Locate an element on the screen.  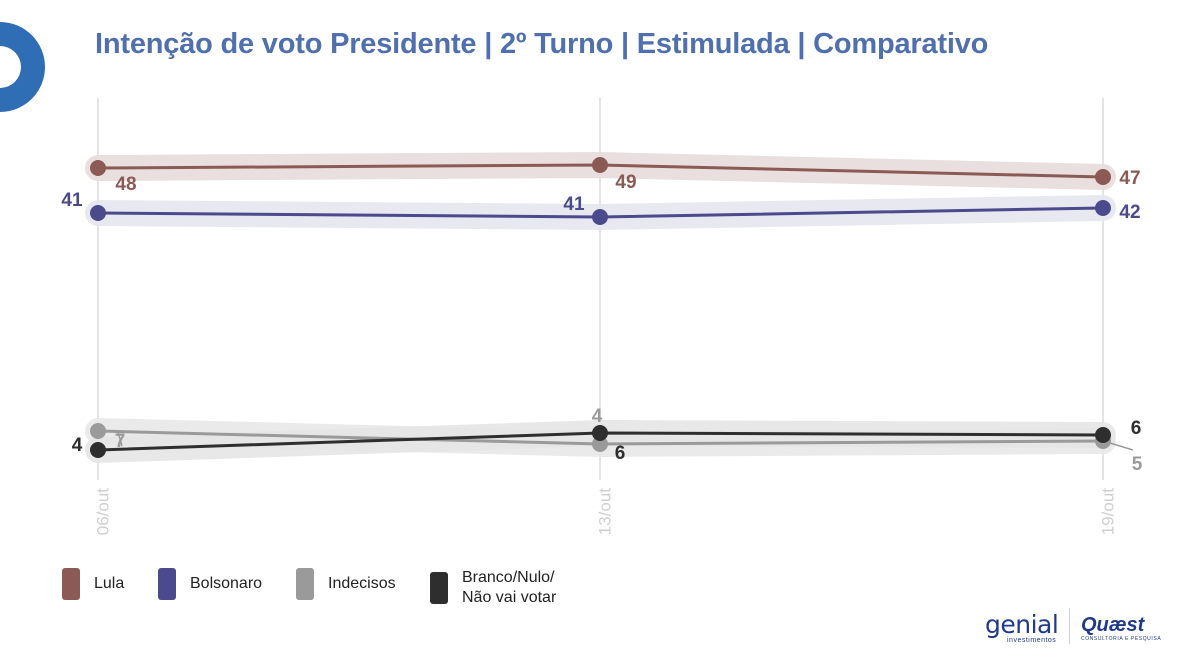
legend-label-indecisos: Indecisos is located at coordinates (362, 583).